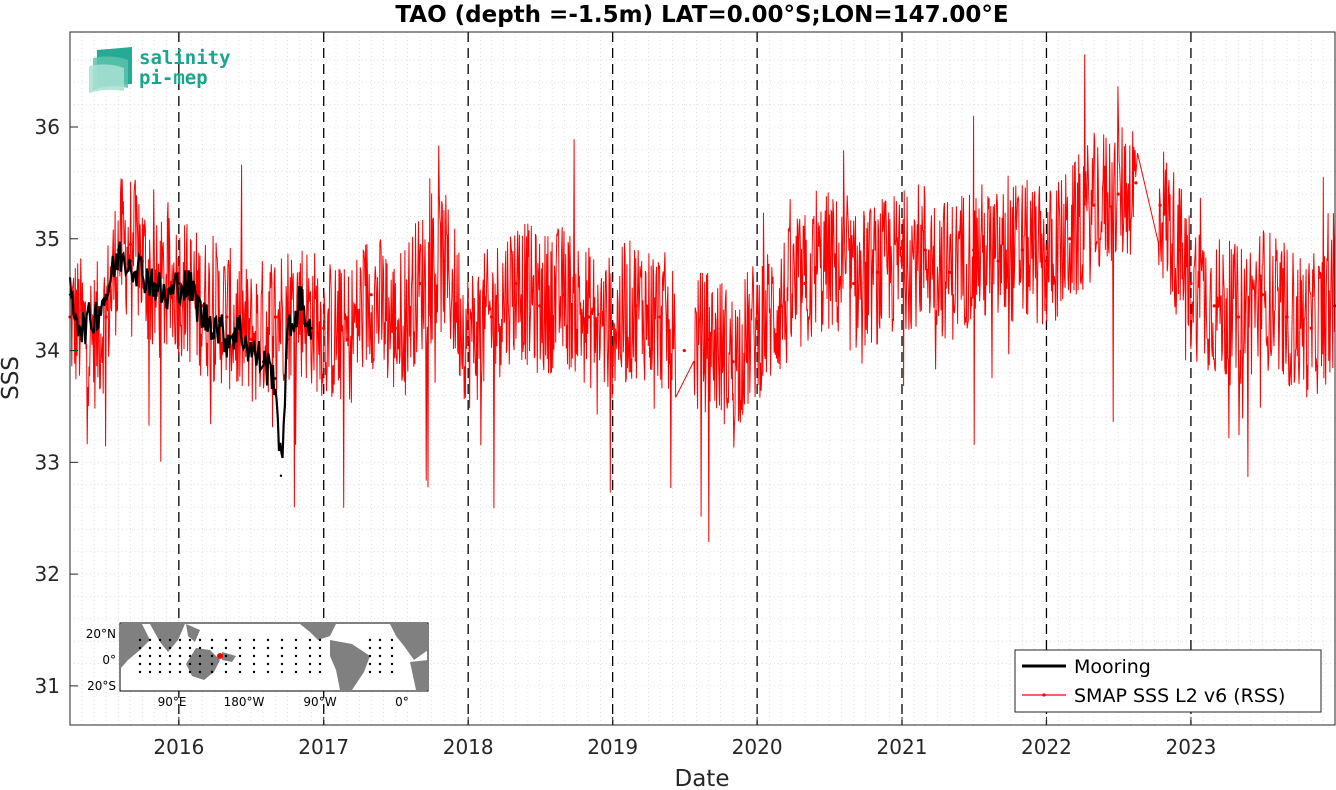 This screenshot has width=1336, height=790. I want to click on x-tick-label: 2018, so click(468, 747).